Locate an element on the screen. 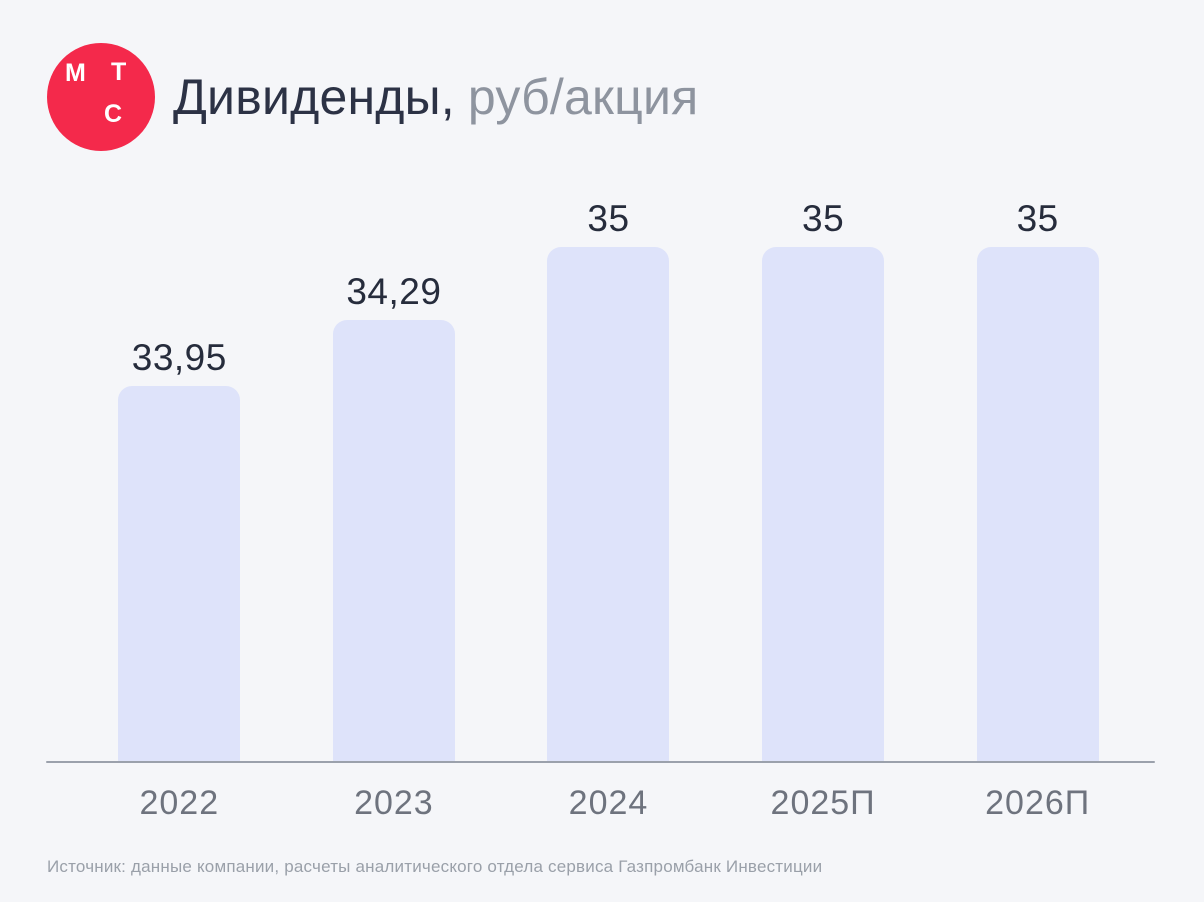  logo-letter-m: М is located at coordinates (75, 73).